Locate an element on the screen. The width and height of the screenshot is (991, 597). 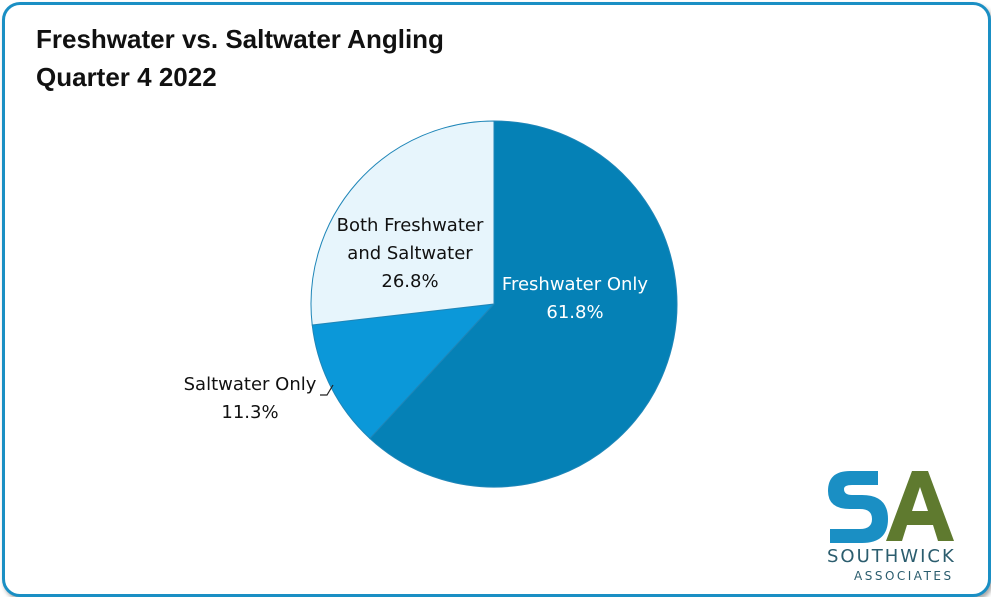
chart-title-line-1: Freshwater vs. Saltwater Angling is located at coordinates (240, 39).